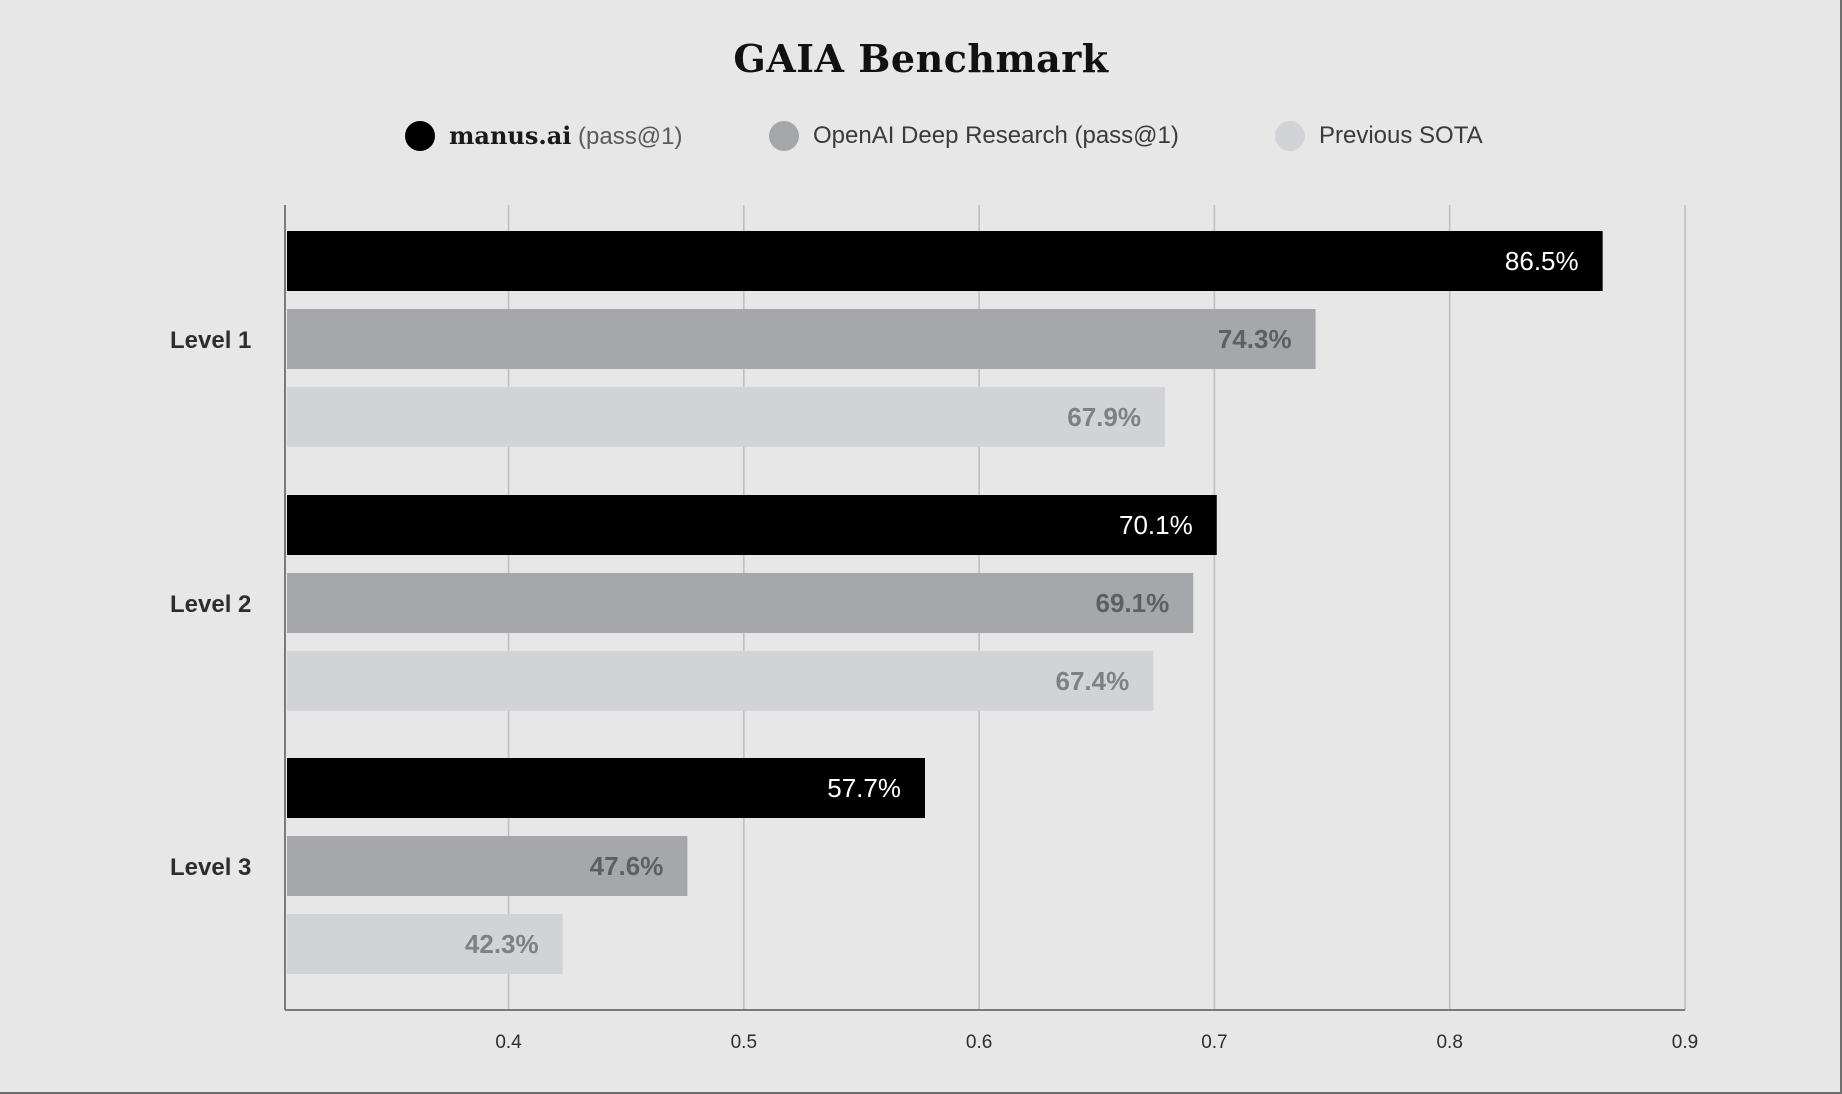  Describe the element at coordinates (996, 135) in the screenshot. I see `legend-label-openai: OpenAI Deep Research (pass@1)` at that location.